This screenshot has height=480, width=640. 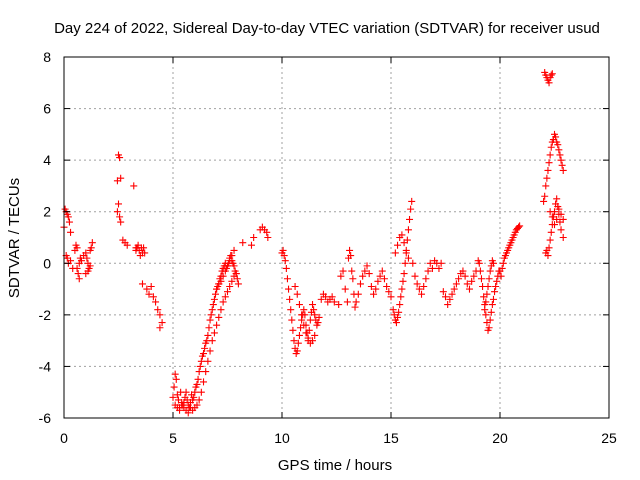 What do you see at coordinates (47, 57) in the screenshot?
I see `y-tick-label: 8` at bounding box center [47, 57].